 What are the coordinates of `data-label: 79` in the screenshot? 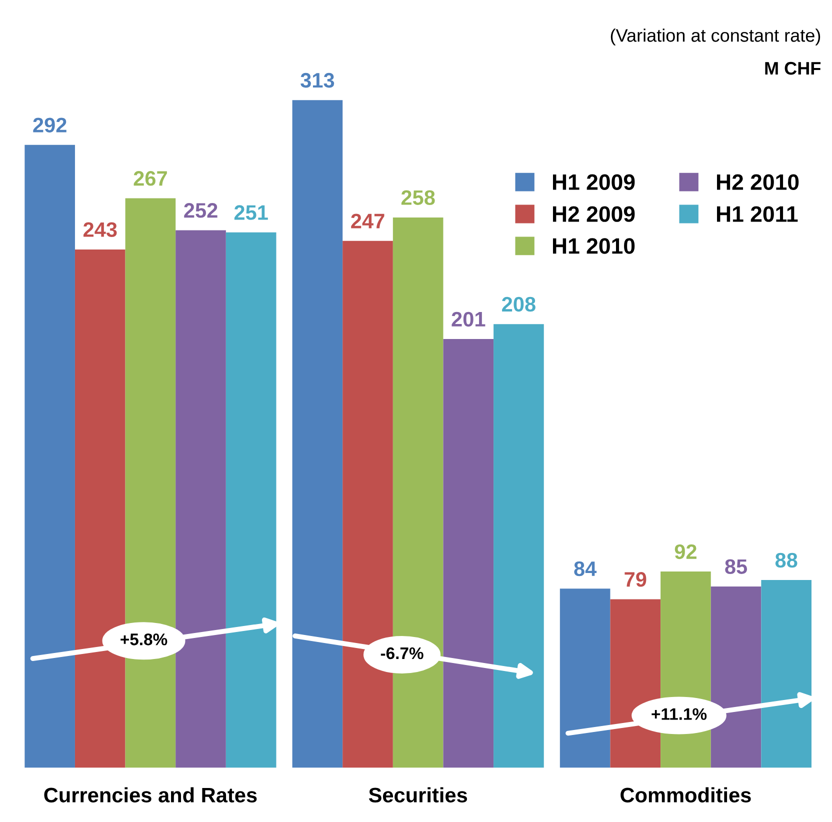 It's located at (635, 579).